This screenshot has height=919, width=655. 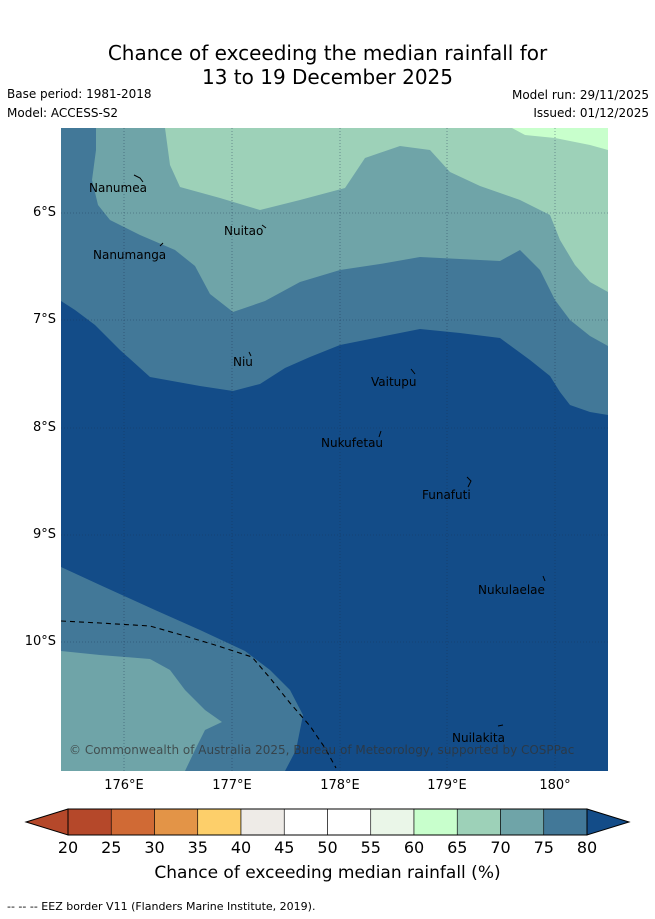 I want to click on lat-label-7s: 7°S, so click(x=44, y=319).